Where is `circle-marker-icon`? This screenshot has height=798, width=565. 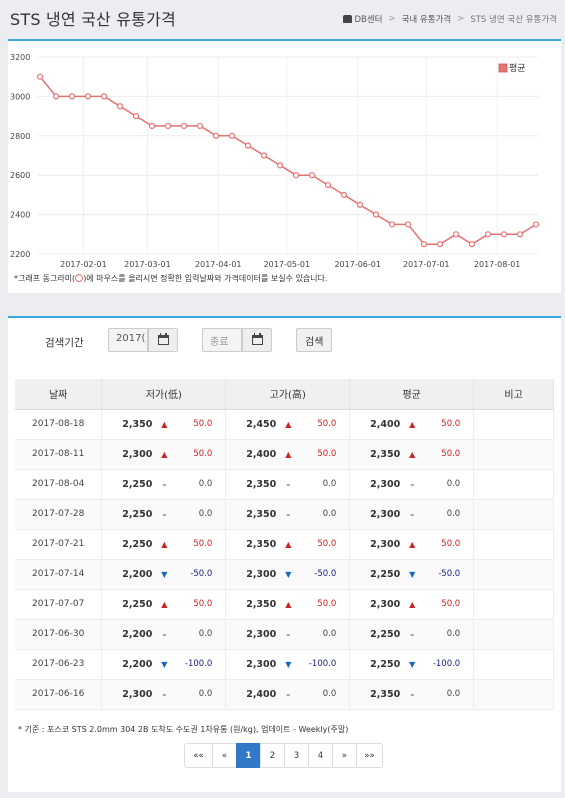
circle-marker-icon is located at coordinates (79, 278).